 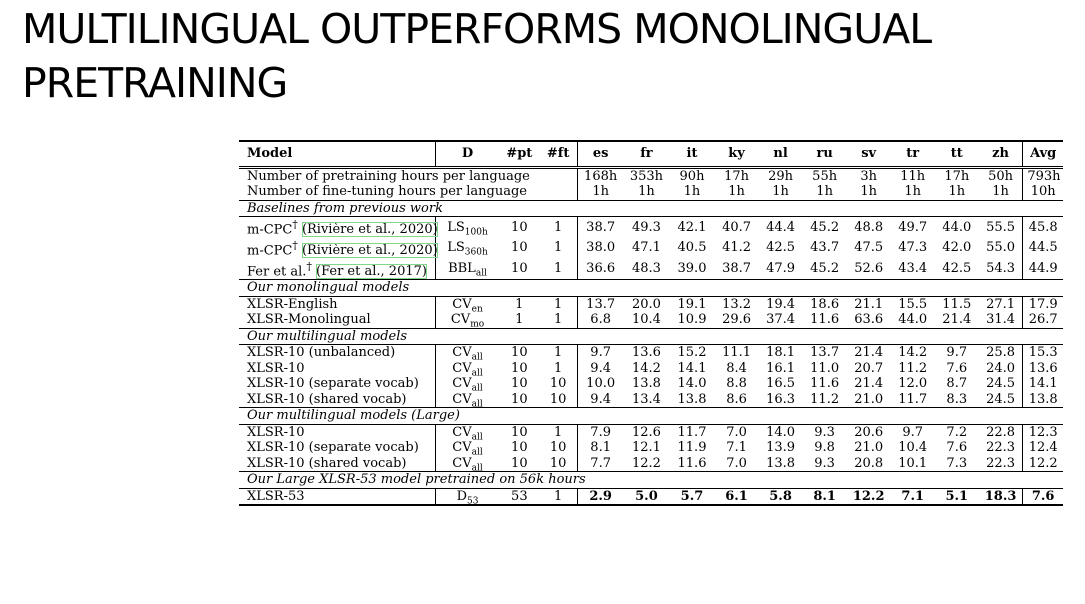 I want to click on hours-value: 50h, so click(x=1001, y=176).